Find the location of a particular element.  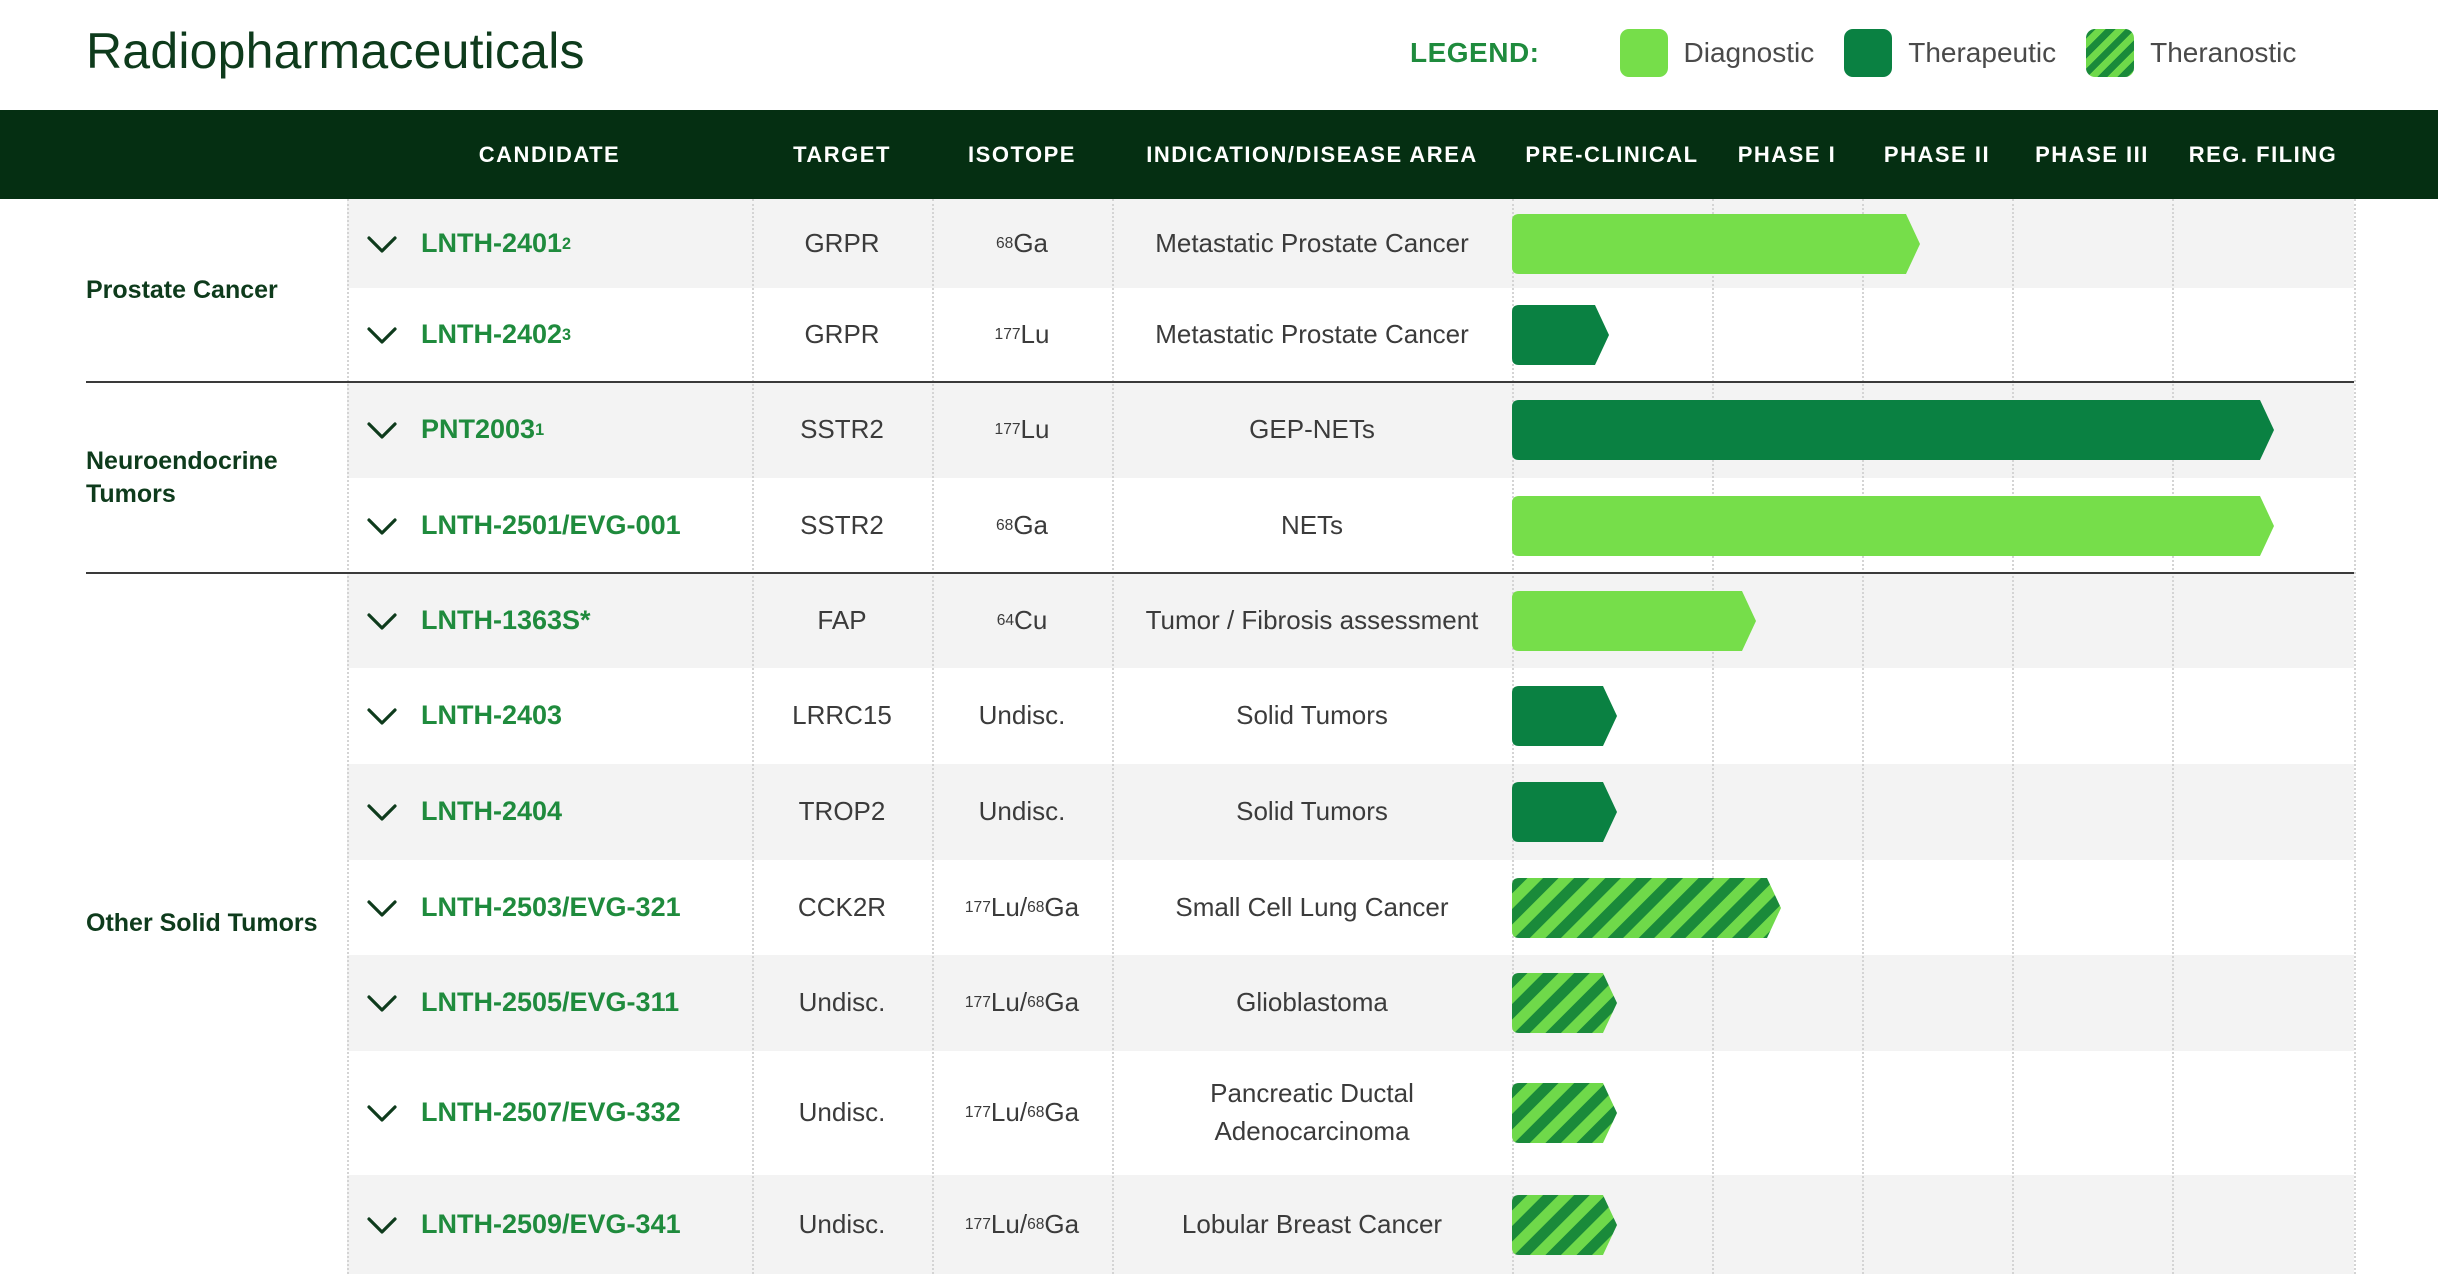

indication-cell: Small Cell Lung Cancer is located at coordinates (1312, 906).